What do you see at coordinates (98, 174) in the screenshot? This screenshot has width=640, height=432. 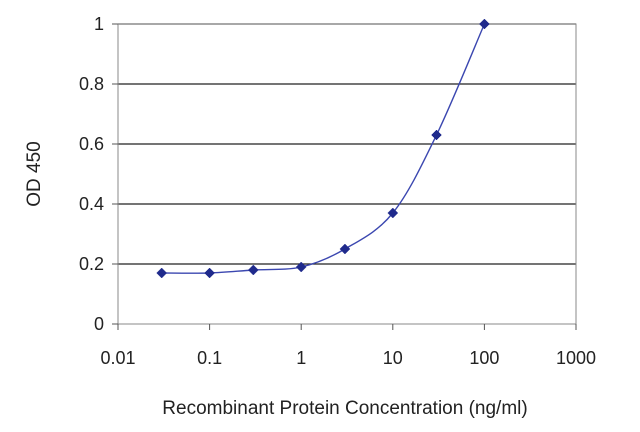 I see `y-axis: 0 0.2 0.4 0.6 0.8 1` at bounding box center [98, 174].